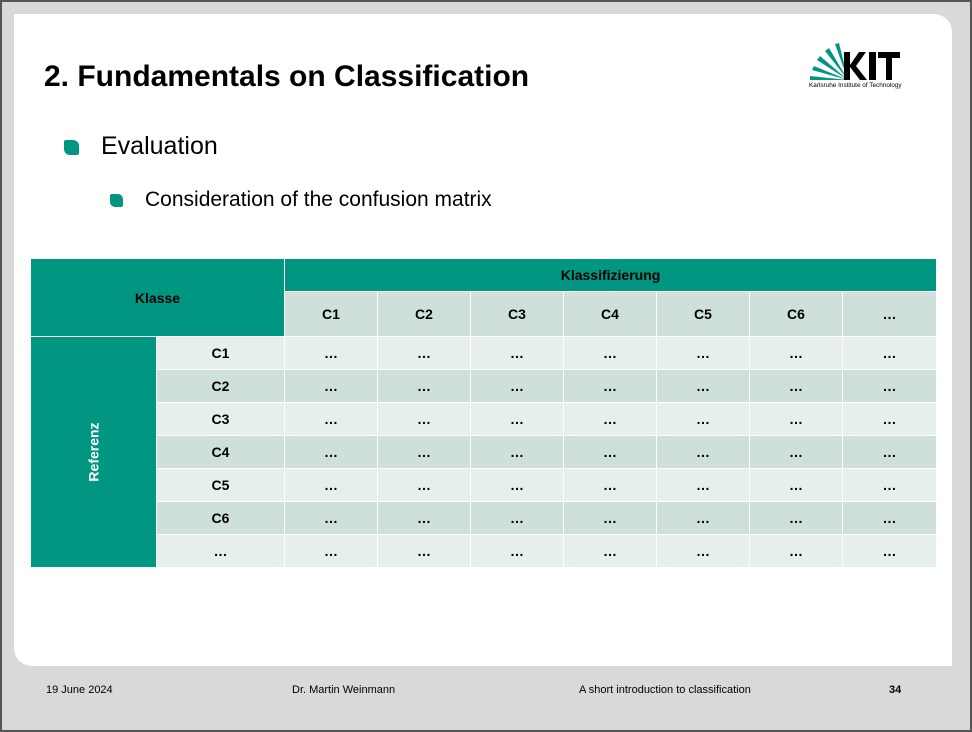 This screenshot has height=732, width=972. What do you see at coordinates (159, 146) in the screenshot?
I see `bullet-level1-text: Evaluation` at bounding box center [159, 146].